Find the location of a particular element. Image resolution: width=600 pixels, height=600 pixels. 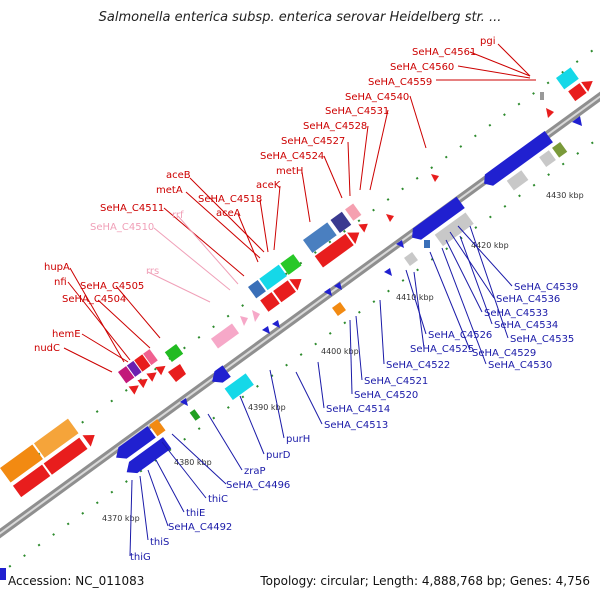

gene-label: SeHA_C4534 is located at coordinates (526, 325).